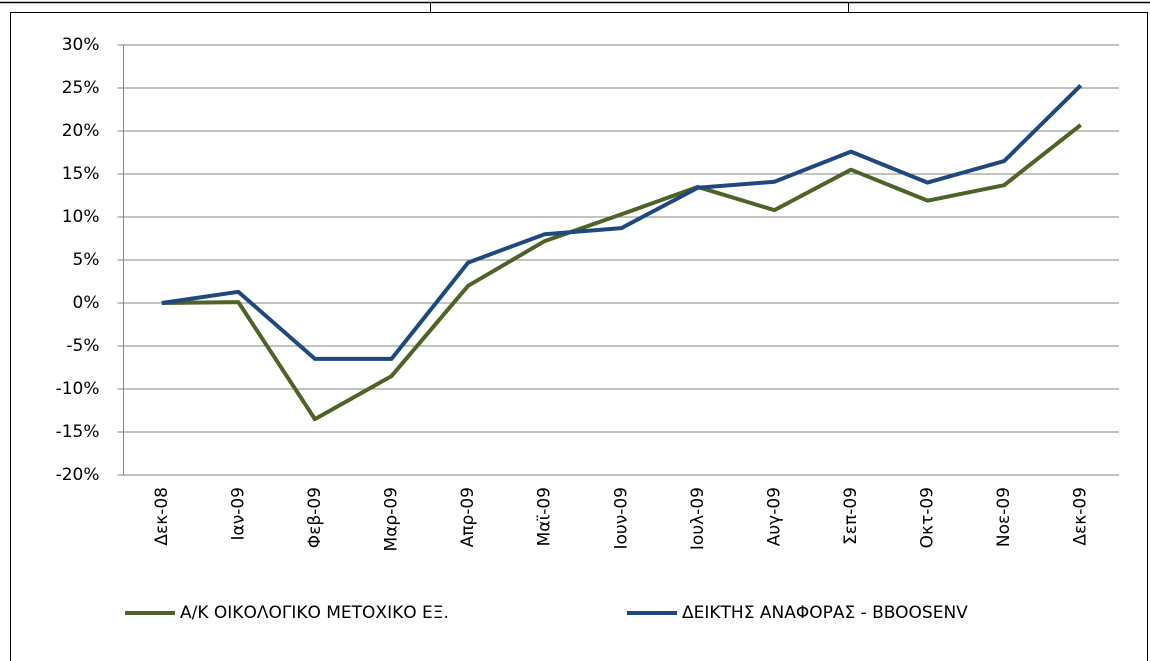  Describe the element at coordinates (78, 475) in the screenshot. I see `y-tick-label: -20%` at that location.